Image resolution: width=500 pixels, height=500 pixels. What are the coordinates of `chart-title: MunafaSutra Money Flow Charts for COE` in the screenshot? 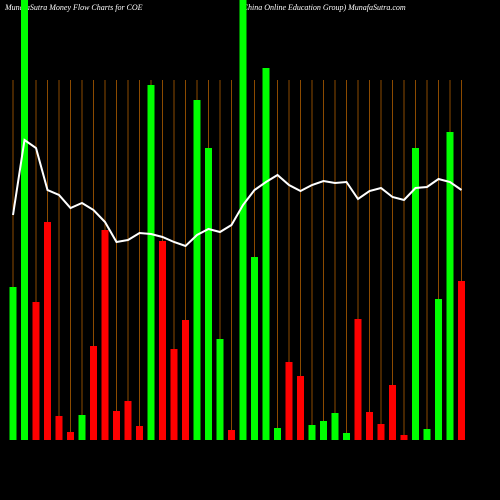 It's located at (73, 7).